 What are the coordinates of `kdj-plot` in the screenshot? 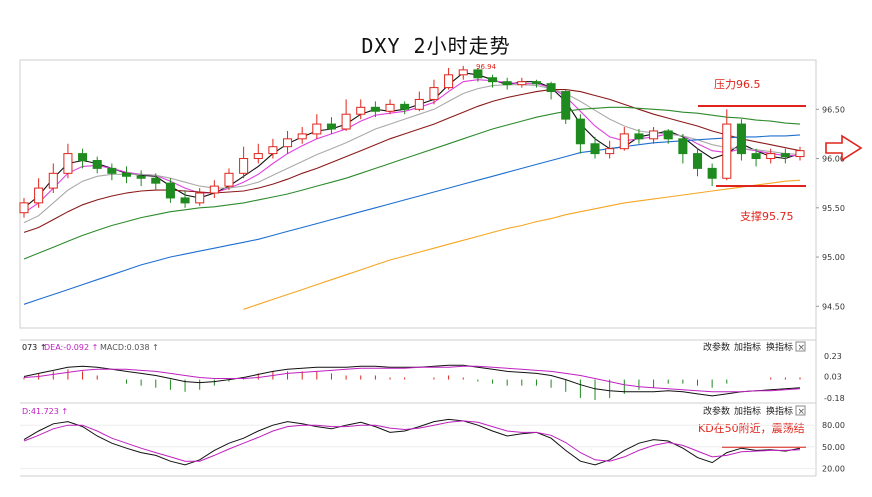 It's located at (412, 442).